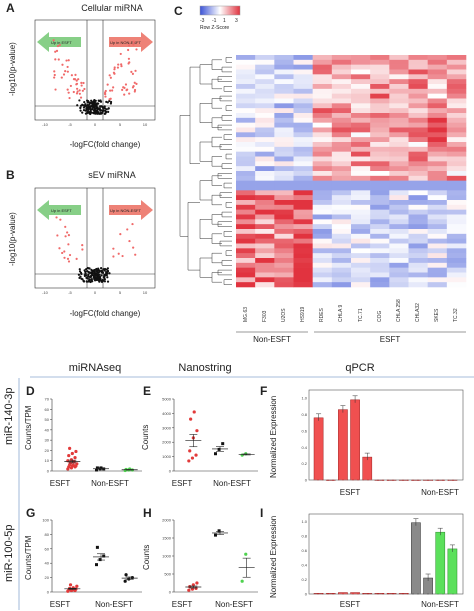 The width and height of the screenshot is (474, 611). I want to click on y-tick-label: 0.2, so click(304, 579).